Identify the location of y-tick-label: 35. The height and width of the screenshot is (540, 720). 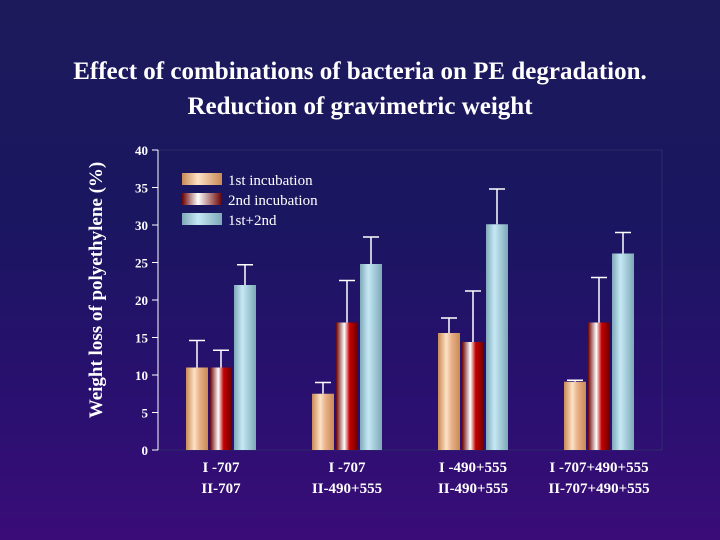
(142, 188).